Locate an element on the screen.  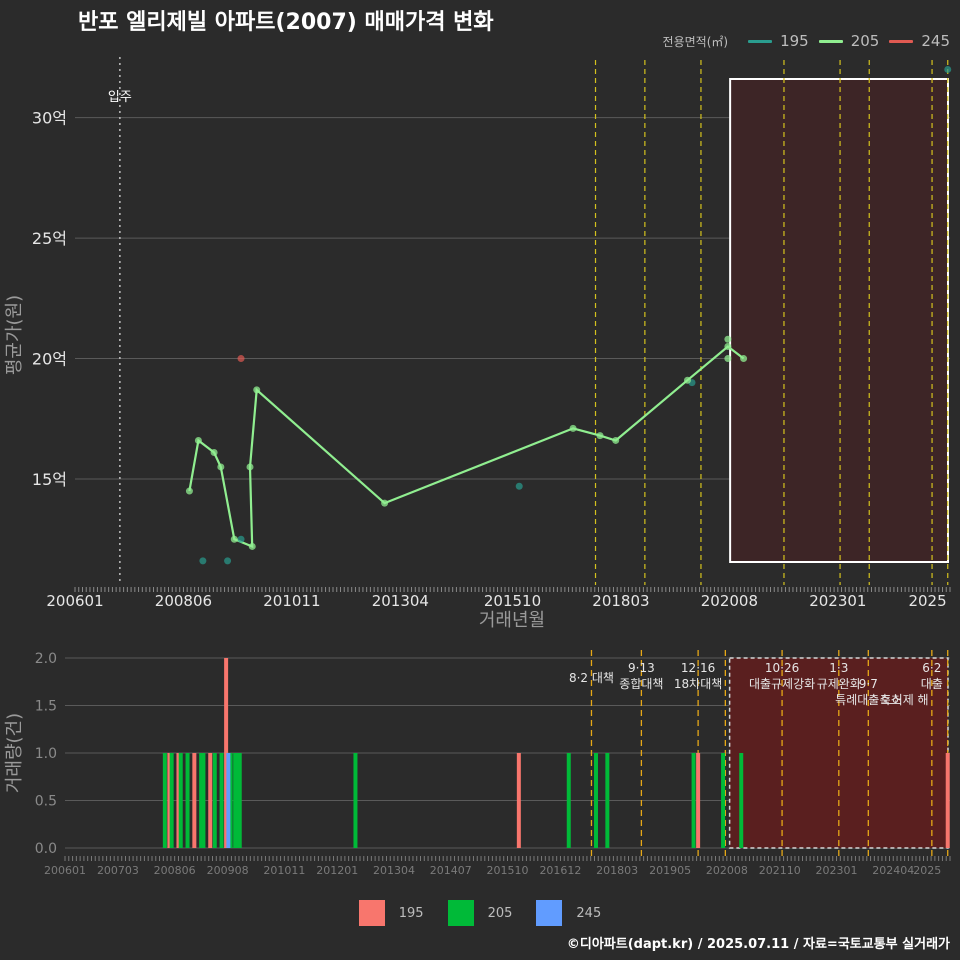
volume-x-tick-label: 201201 is located at coordinates (337, 870).